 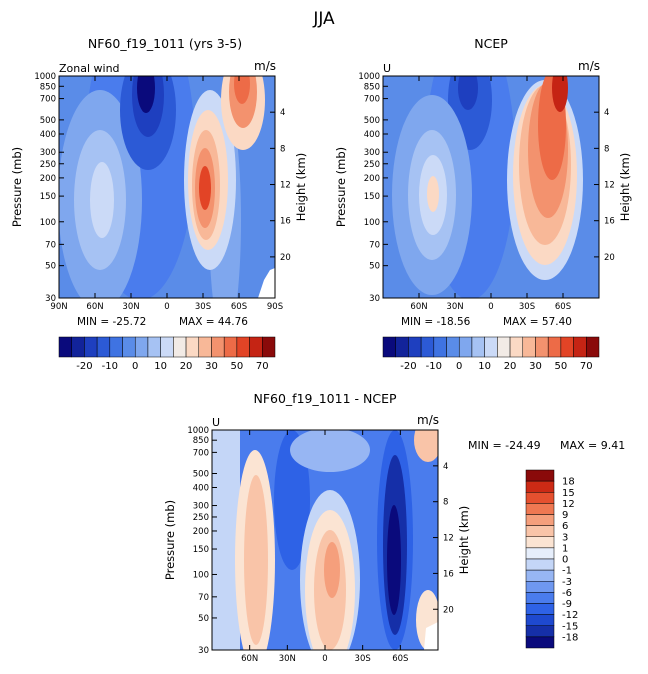 I want to click on panel-obs-variable-label: U, so click(x=387, y=68).